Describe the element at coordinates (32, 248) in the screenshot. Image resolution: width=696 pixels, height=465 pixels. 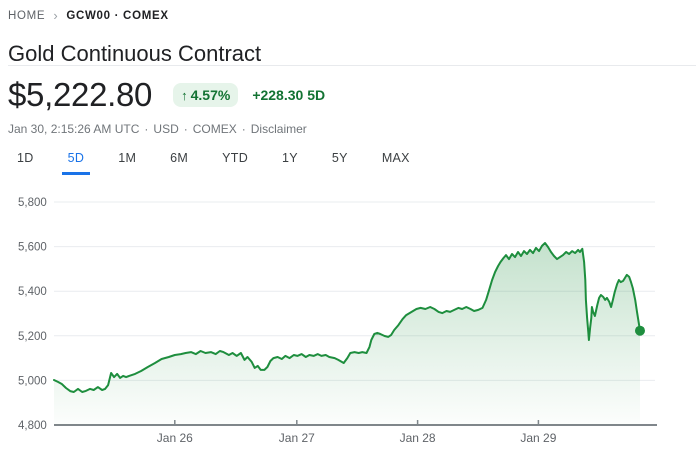
I see `y-tick-label: 5,600` at that location.